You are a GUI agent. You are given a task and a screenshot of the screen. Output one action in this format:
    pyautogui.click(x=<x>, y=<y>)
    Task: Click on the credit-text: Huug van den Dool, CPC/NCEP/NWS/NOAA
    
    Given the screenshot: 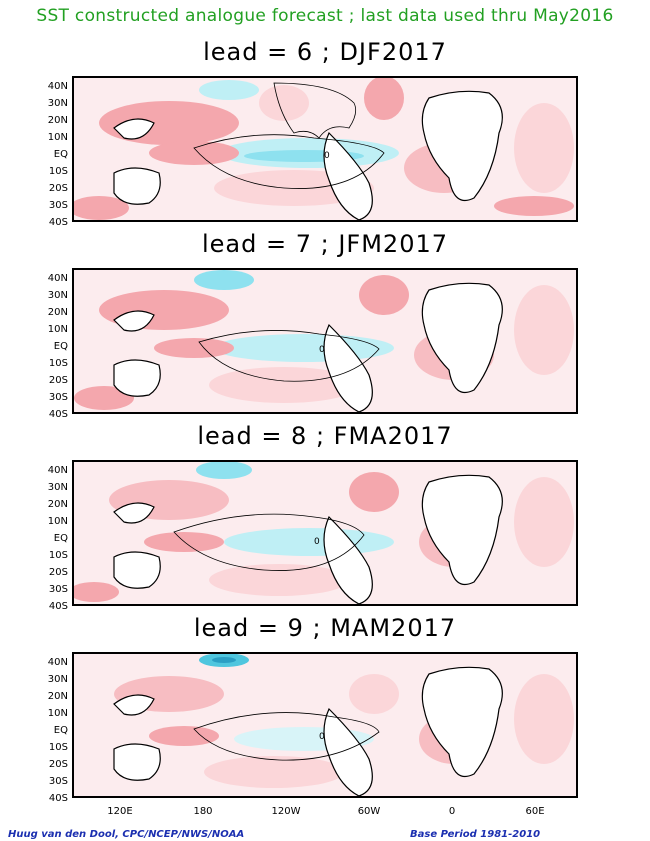 What is the action you would take?
    pyautogui.click(x=126, y=834)
    